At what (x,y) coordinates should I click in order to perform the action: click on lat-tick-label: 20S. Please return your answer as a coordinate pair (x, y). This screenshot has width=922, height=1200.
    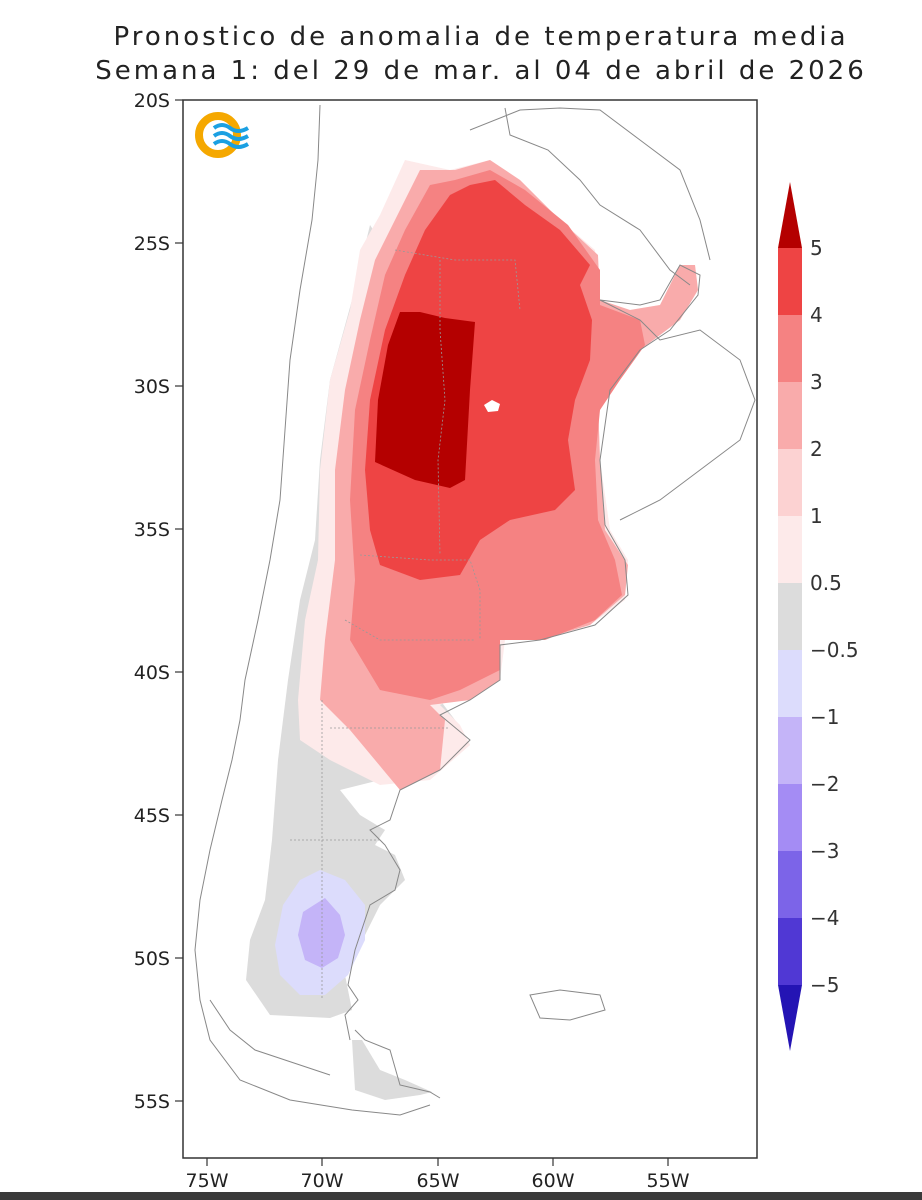
    Looking at the image, I should click on (152, 101).